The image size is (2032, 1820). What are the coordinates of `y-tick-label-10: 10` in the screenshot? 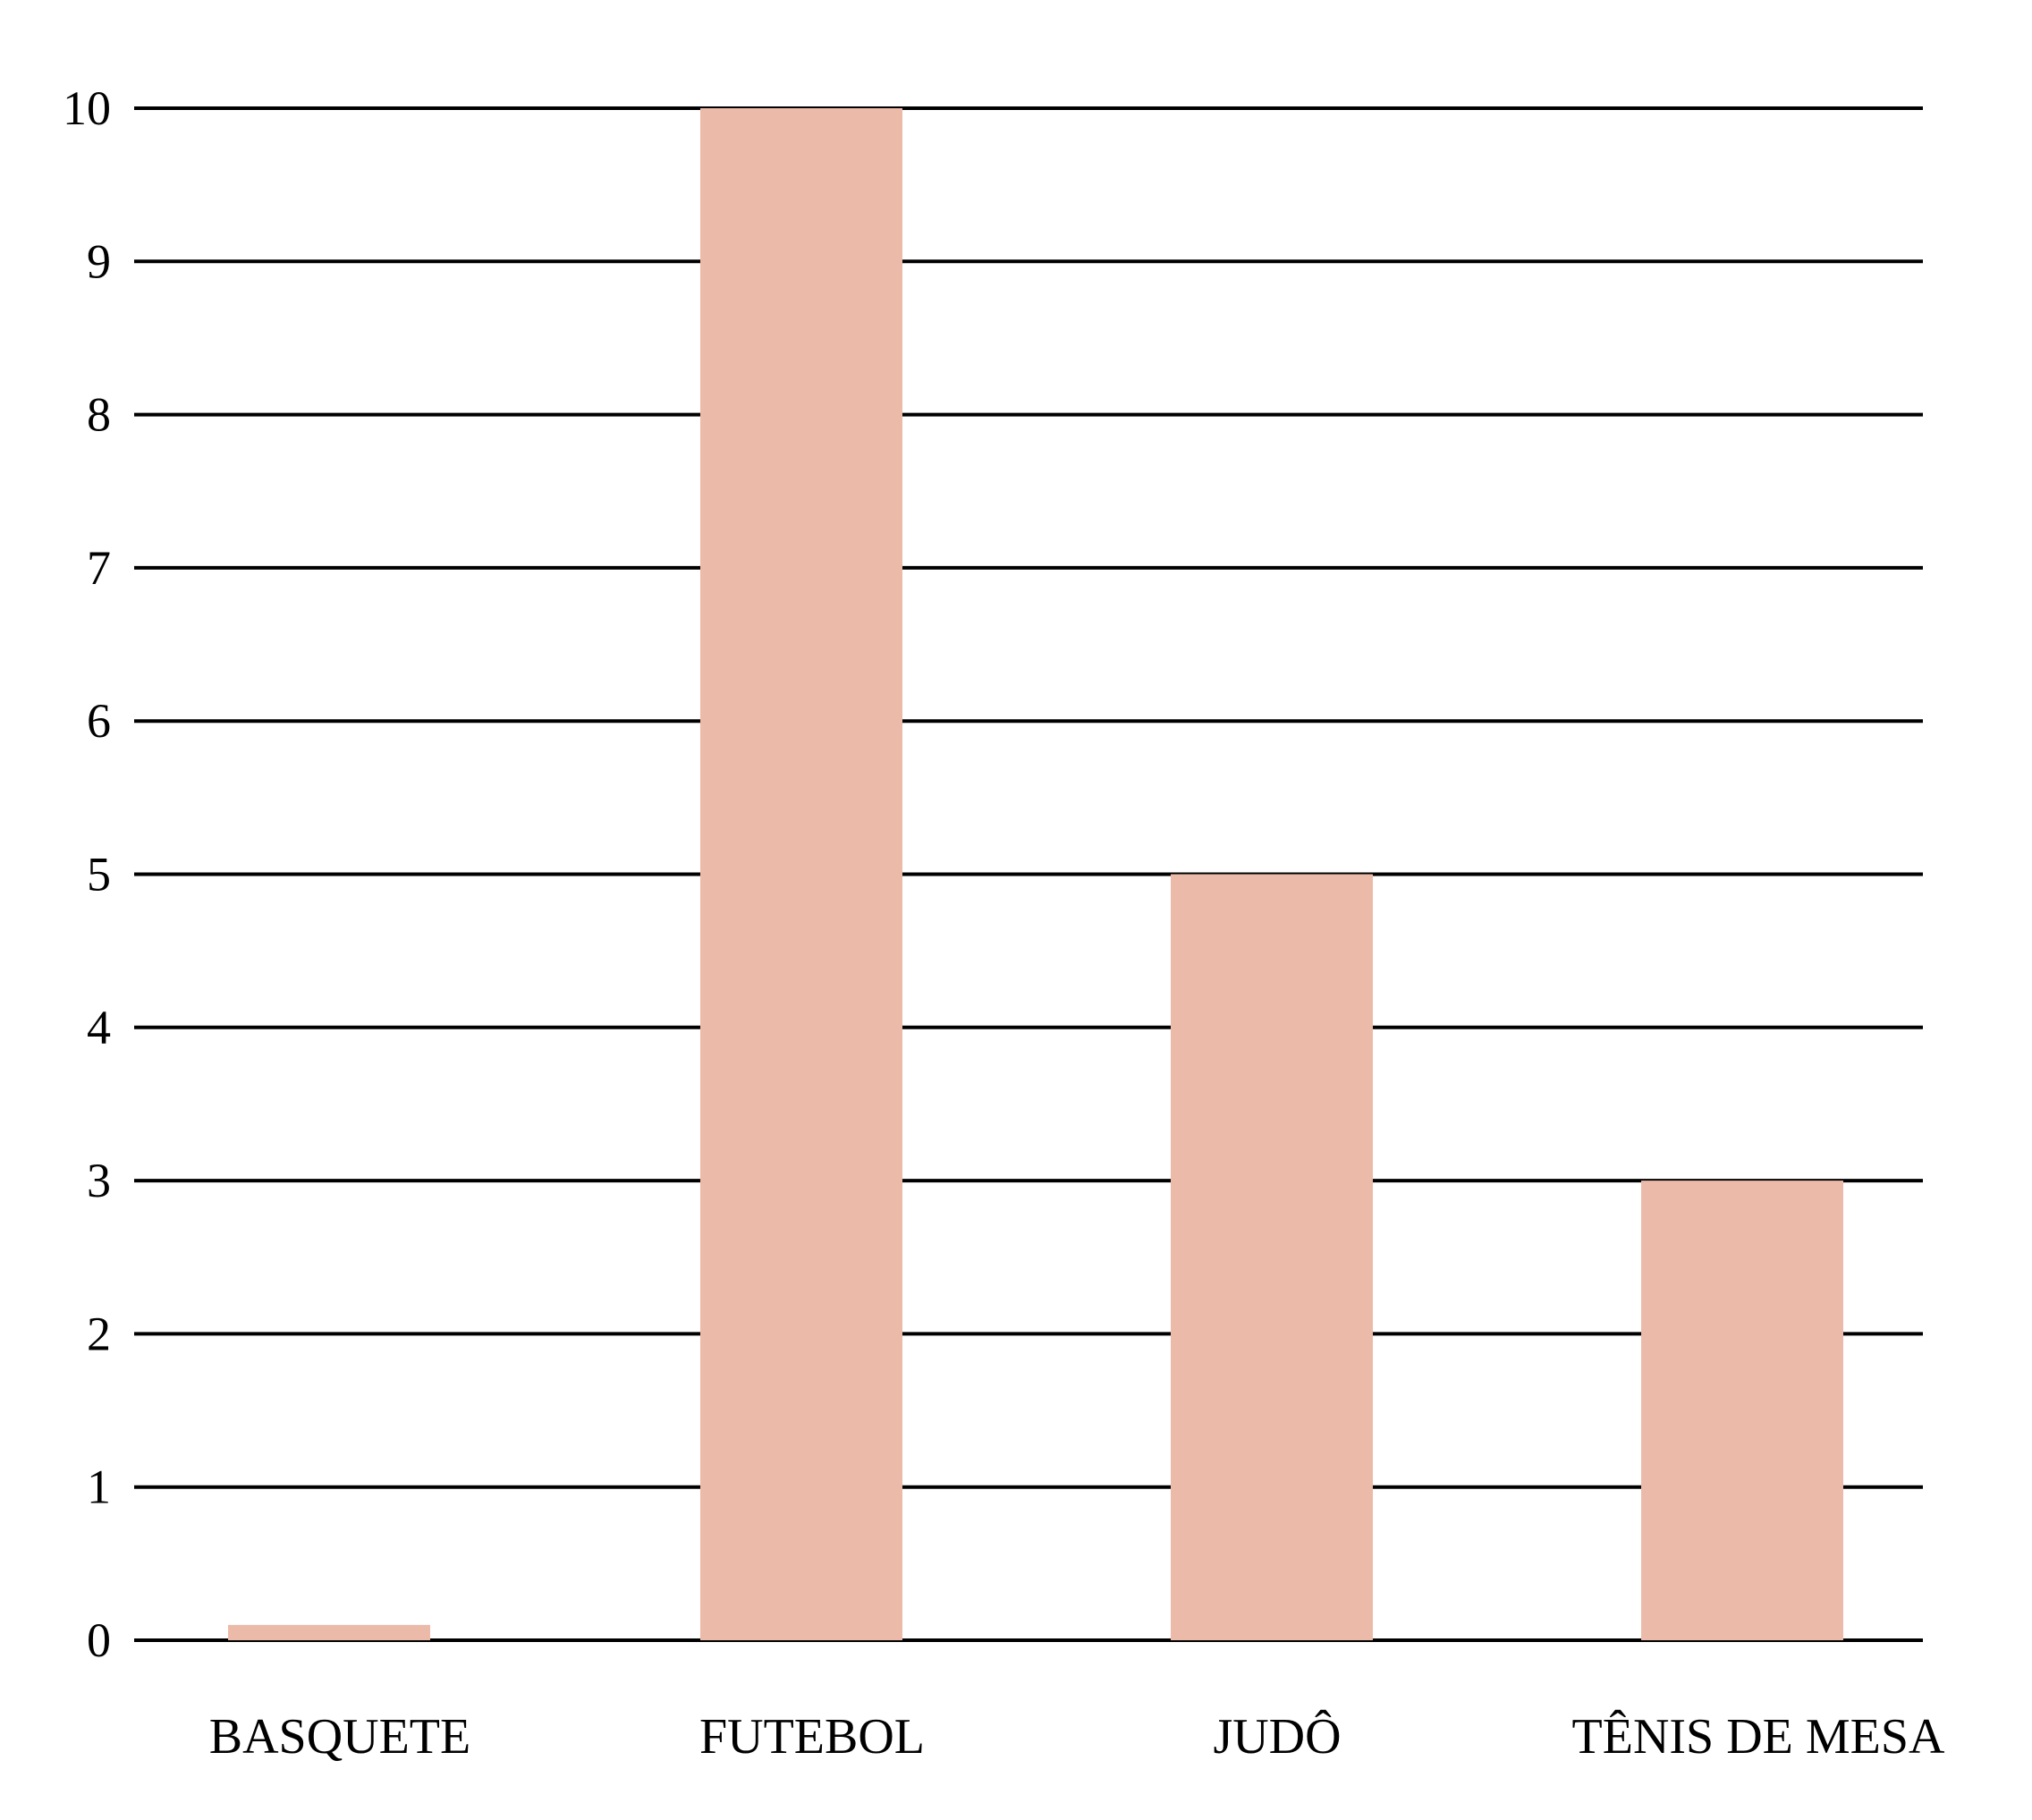 It's located at (87, 108).